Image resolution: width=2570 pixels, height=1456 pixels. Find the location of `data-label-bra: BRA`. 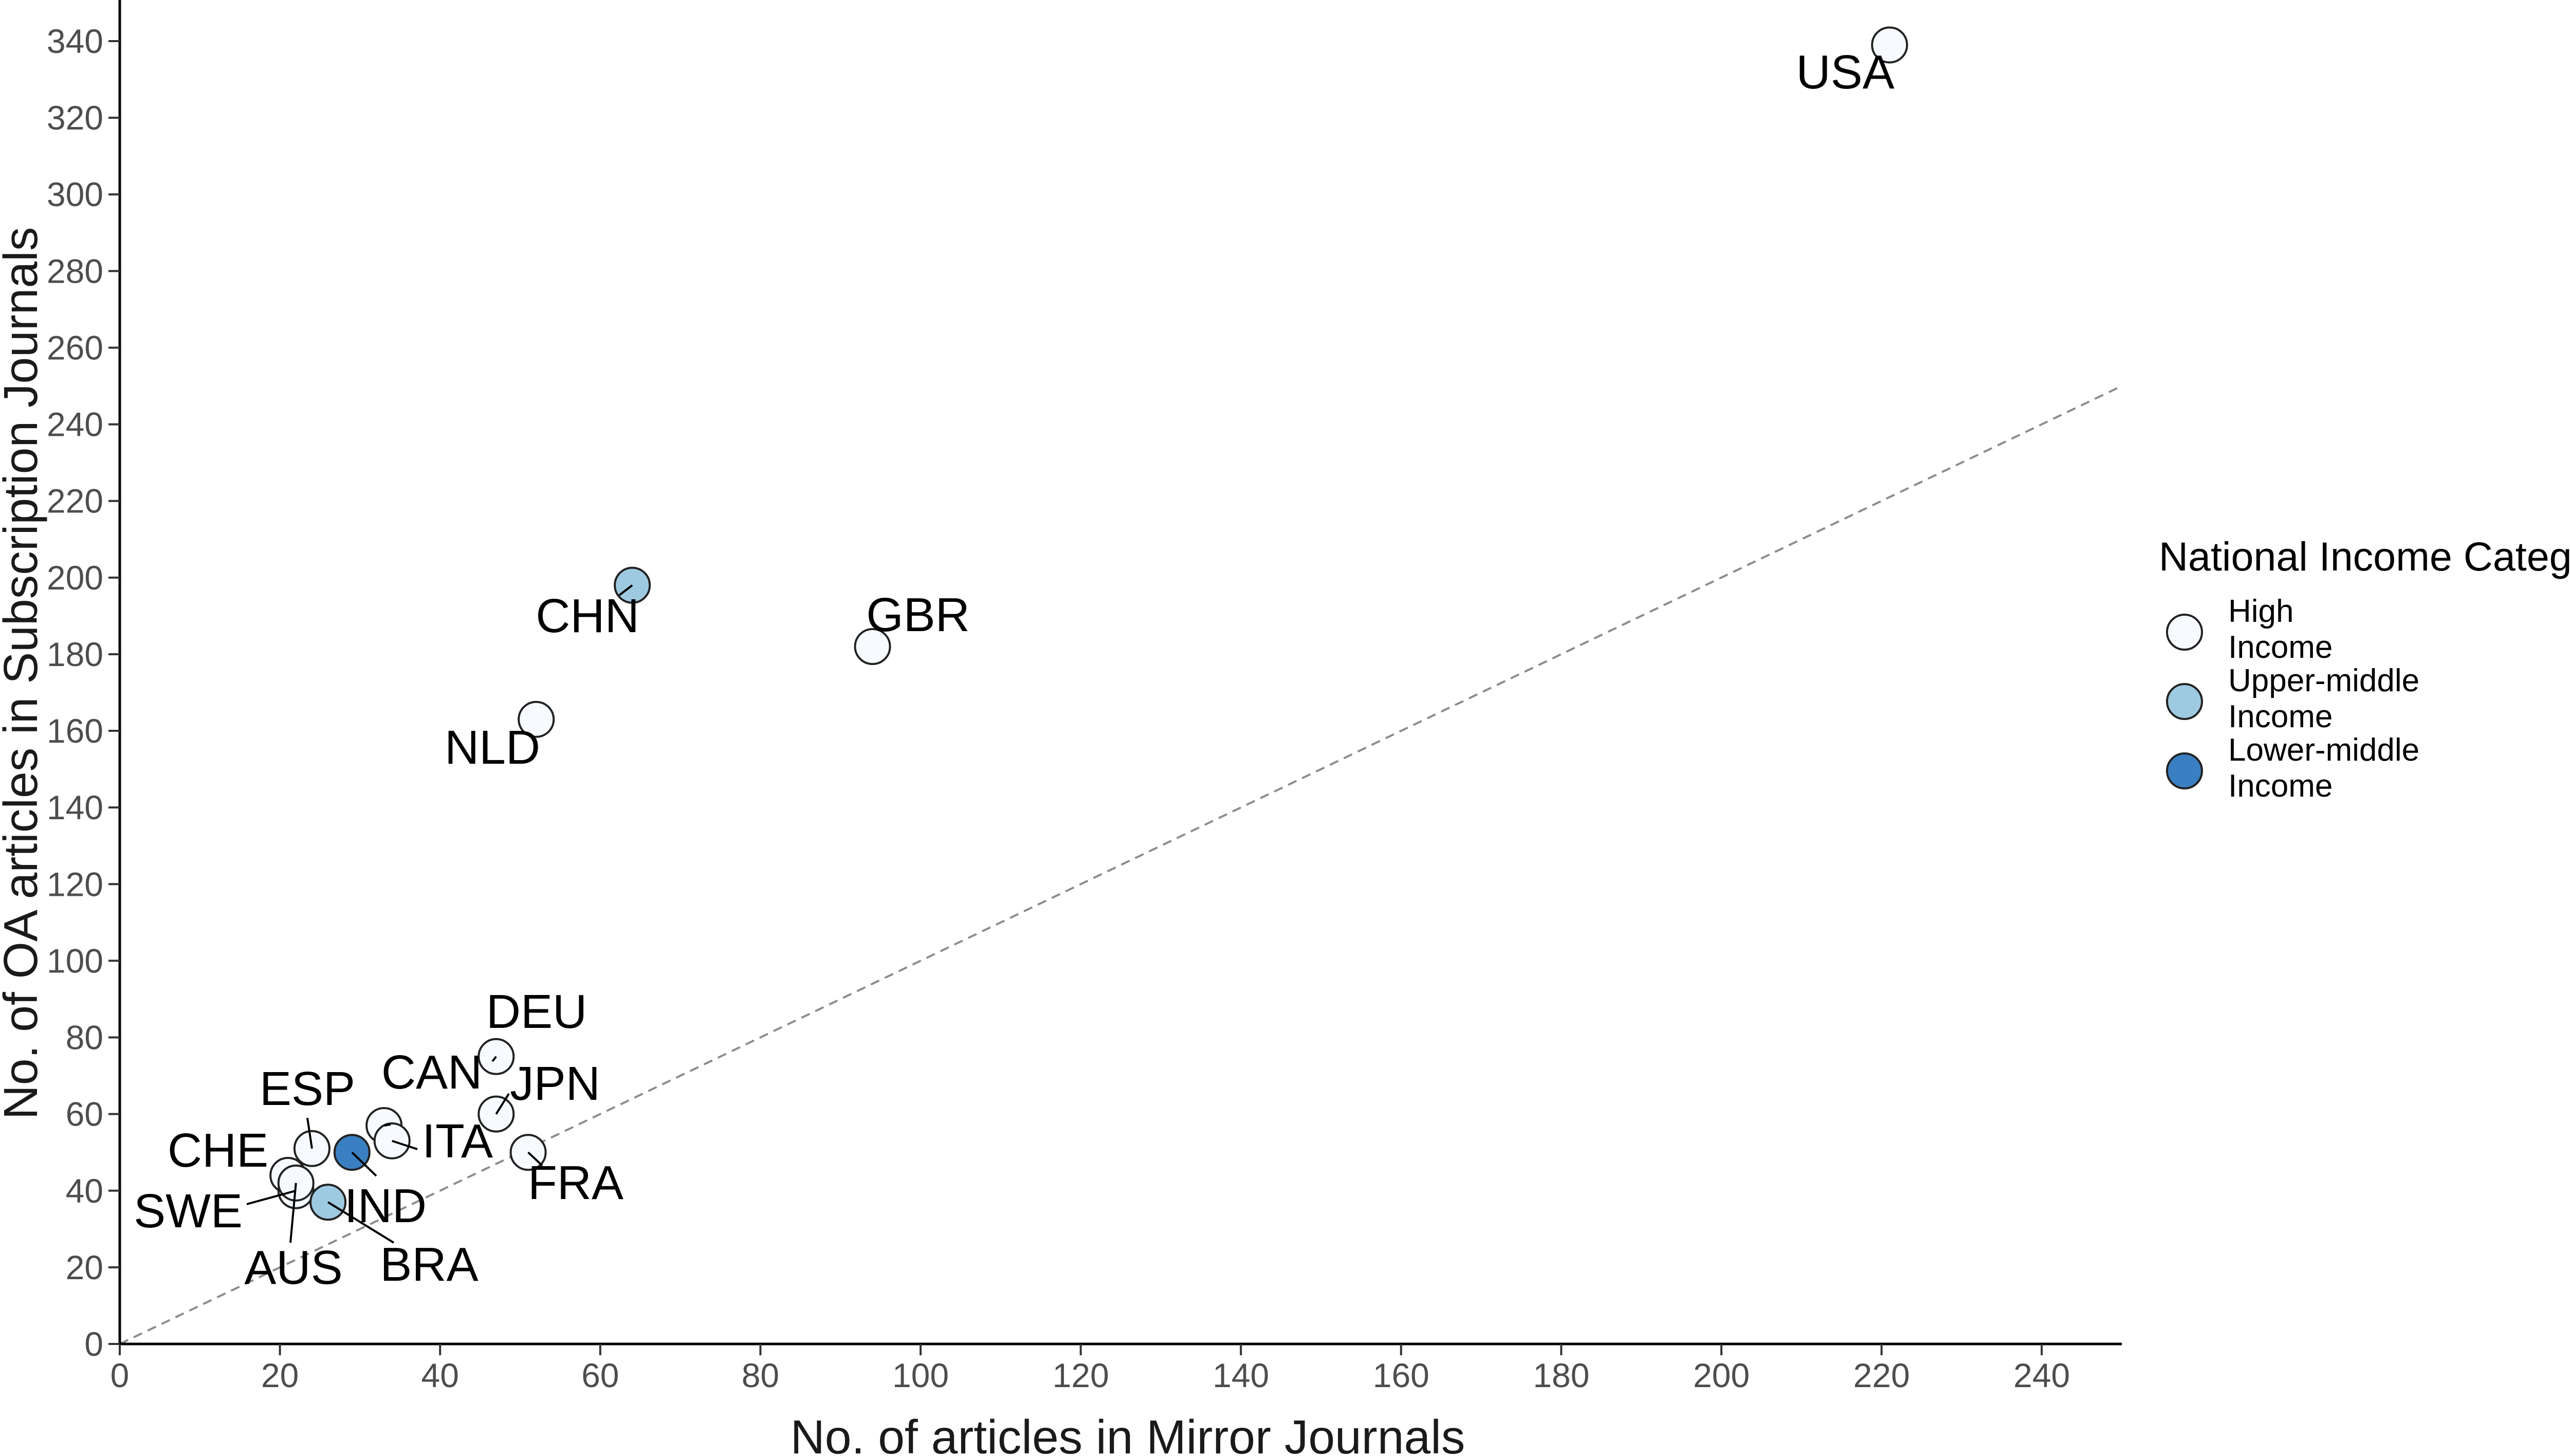

data-label-bra: BRA is located at coordinates (429, 1264).